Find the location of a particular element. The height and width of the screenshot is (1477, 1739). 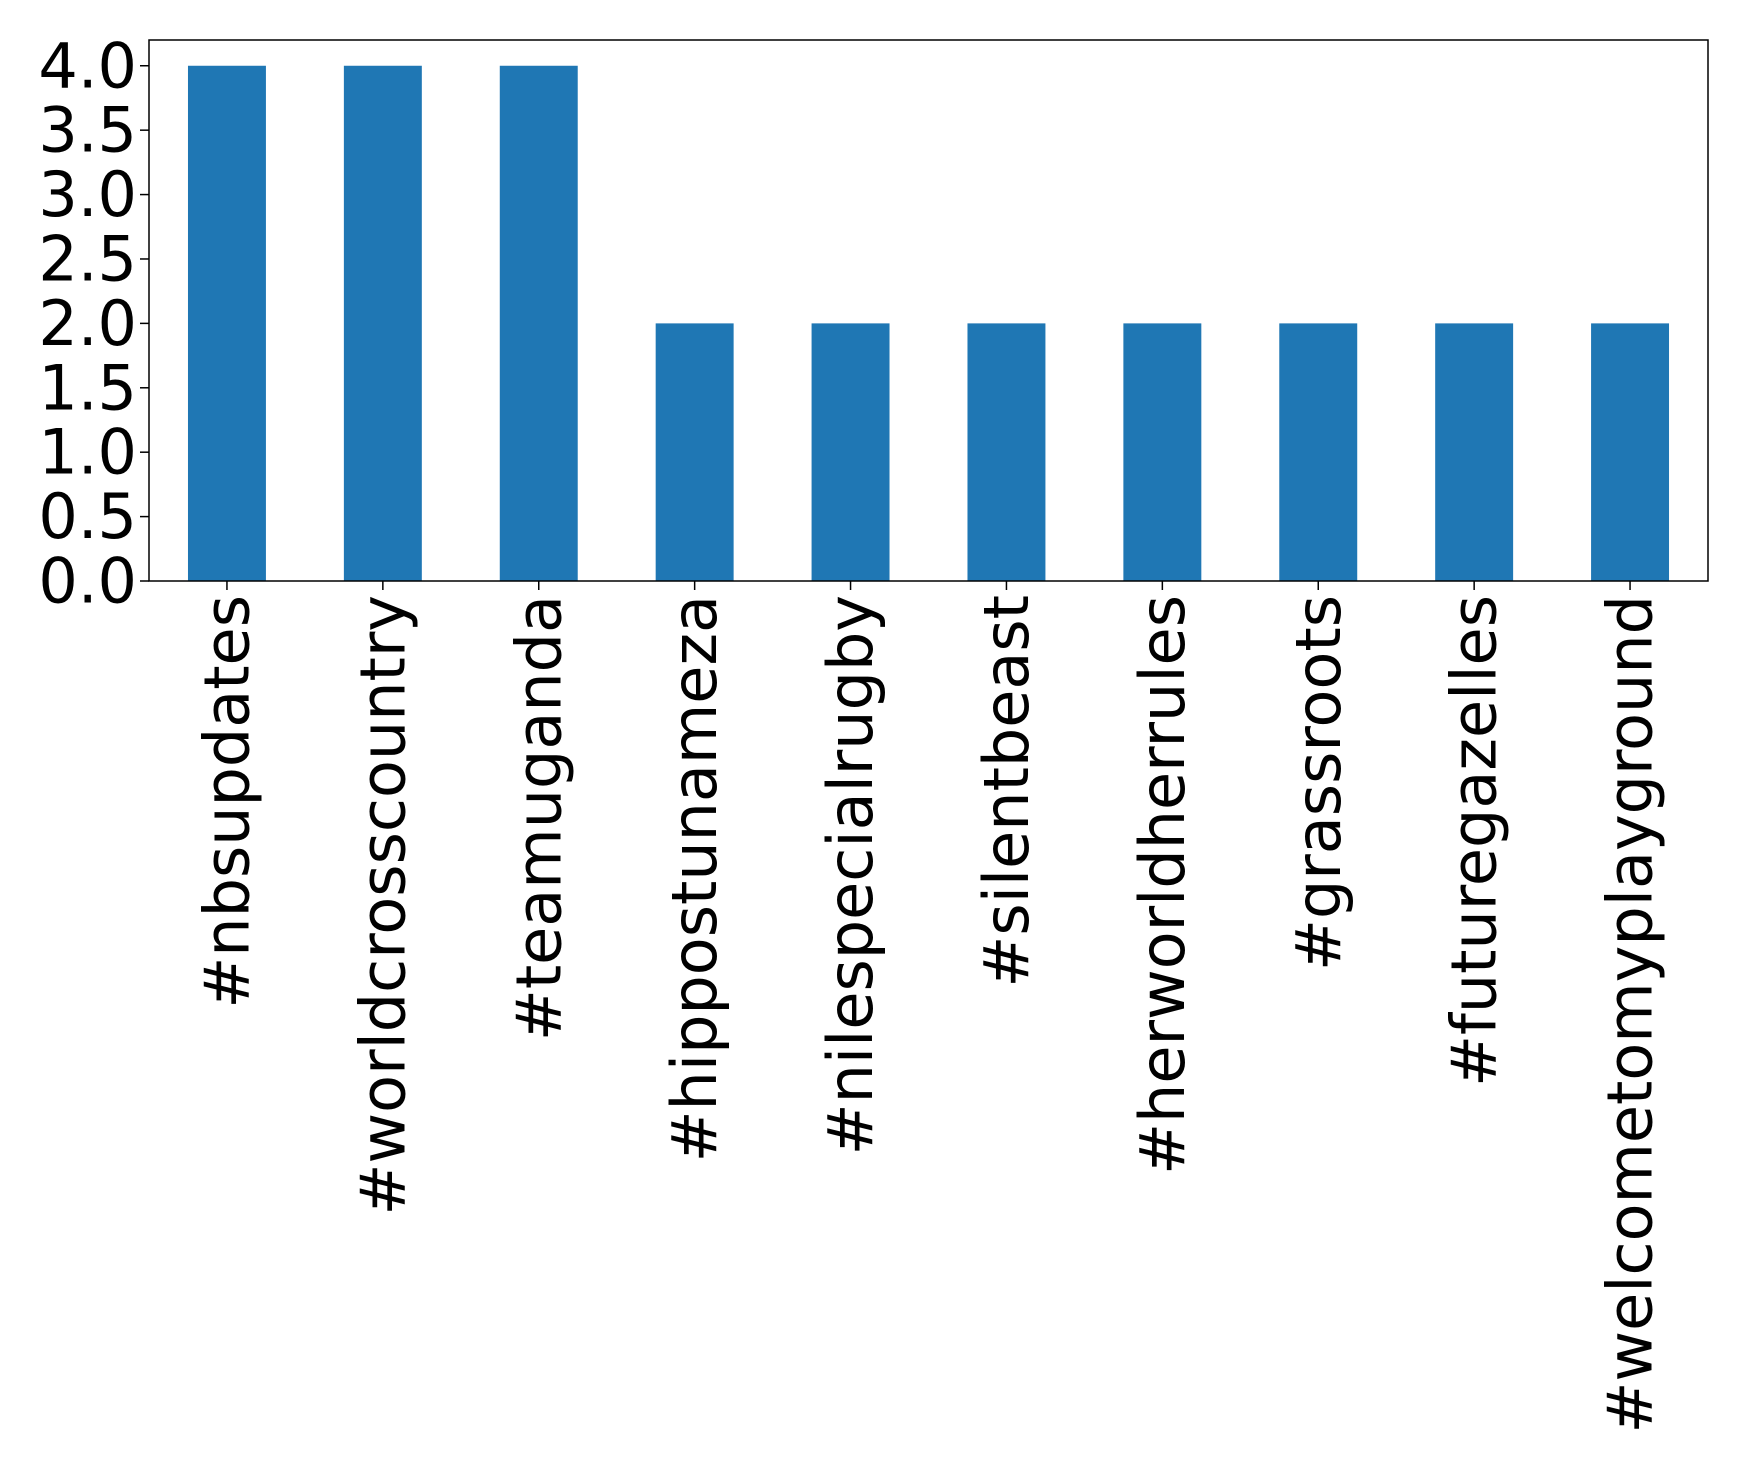

y-tick-label: 1.5 is located at coordinates (87, 387).